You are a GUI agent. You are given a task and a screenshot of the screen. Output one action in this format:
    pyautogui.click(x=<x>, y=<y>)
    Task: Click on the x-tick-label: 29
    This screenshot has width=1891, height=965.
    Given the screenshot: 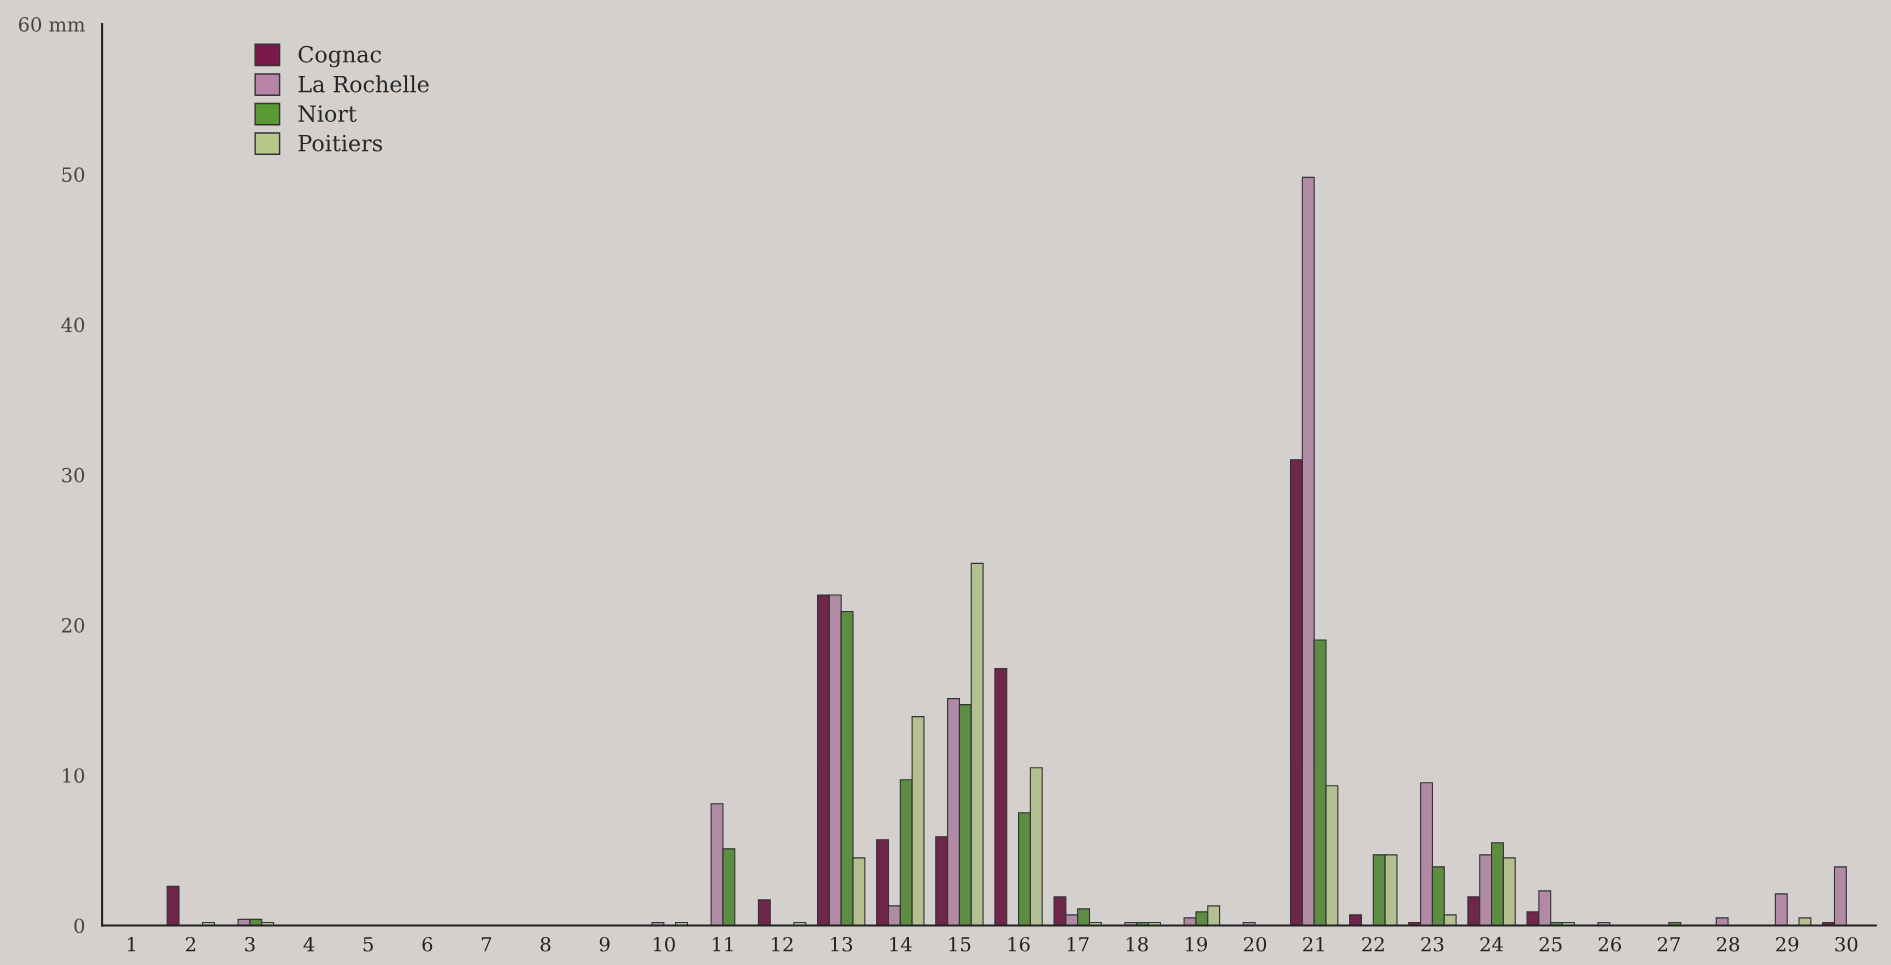 What is the action you would take?
    pyautogui.click(x=1787, y=944)
    